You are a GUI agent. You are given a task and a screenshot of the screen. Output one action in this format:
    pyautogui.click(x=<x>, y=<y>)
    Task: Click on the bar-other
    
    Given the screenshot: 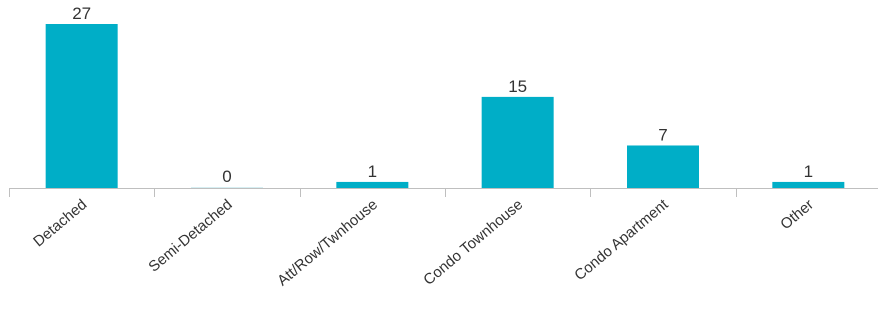 What is the action you would take?
    pyautogui.click(x=808, y=184)
    